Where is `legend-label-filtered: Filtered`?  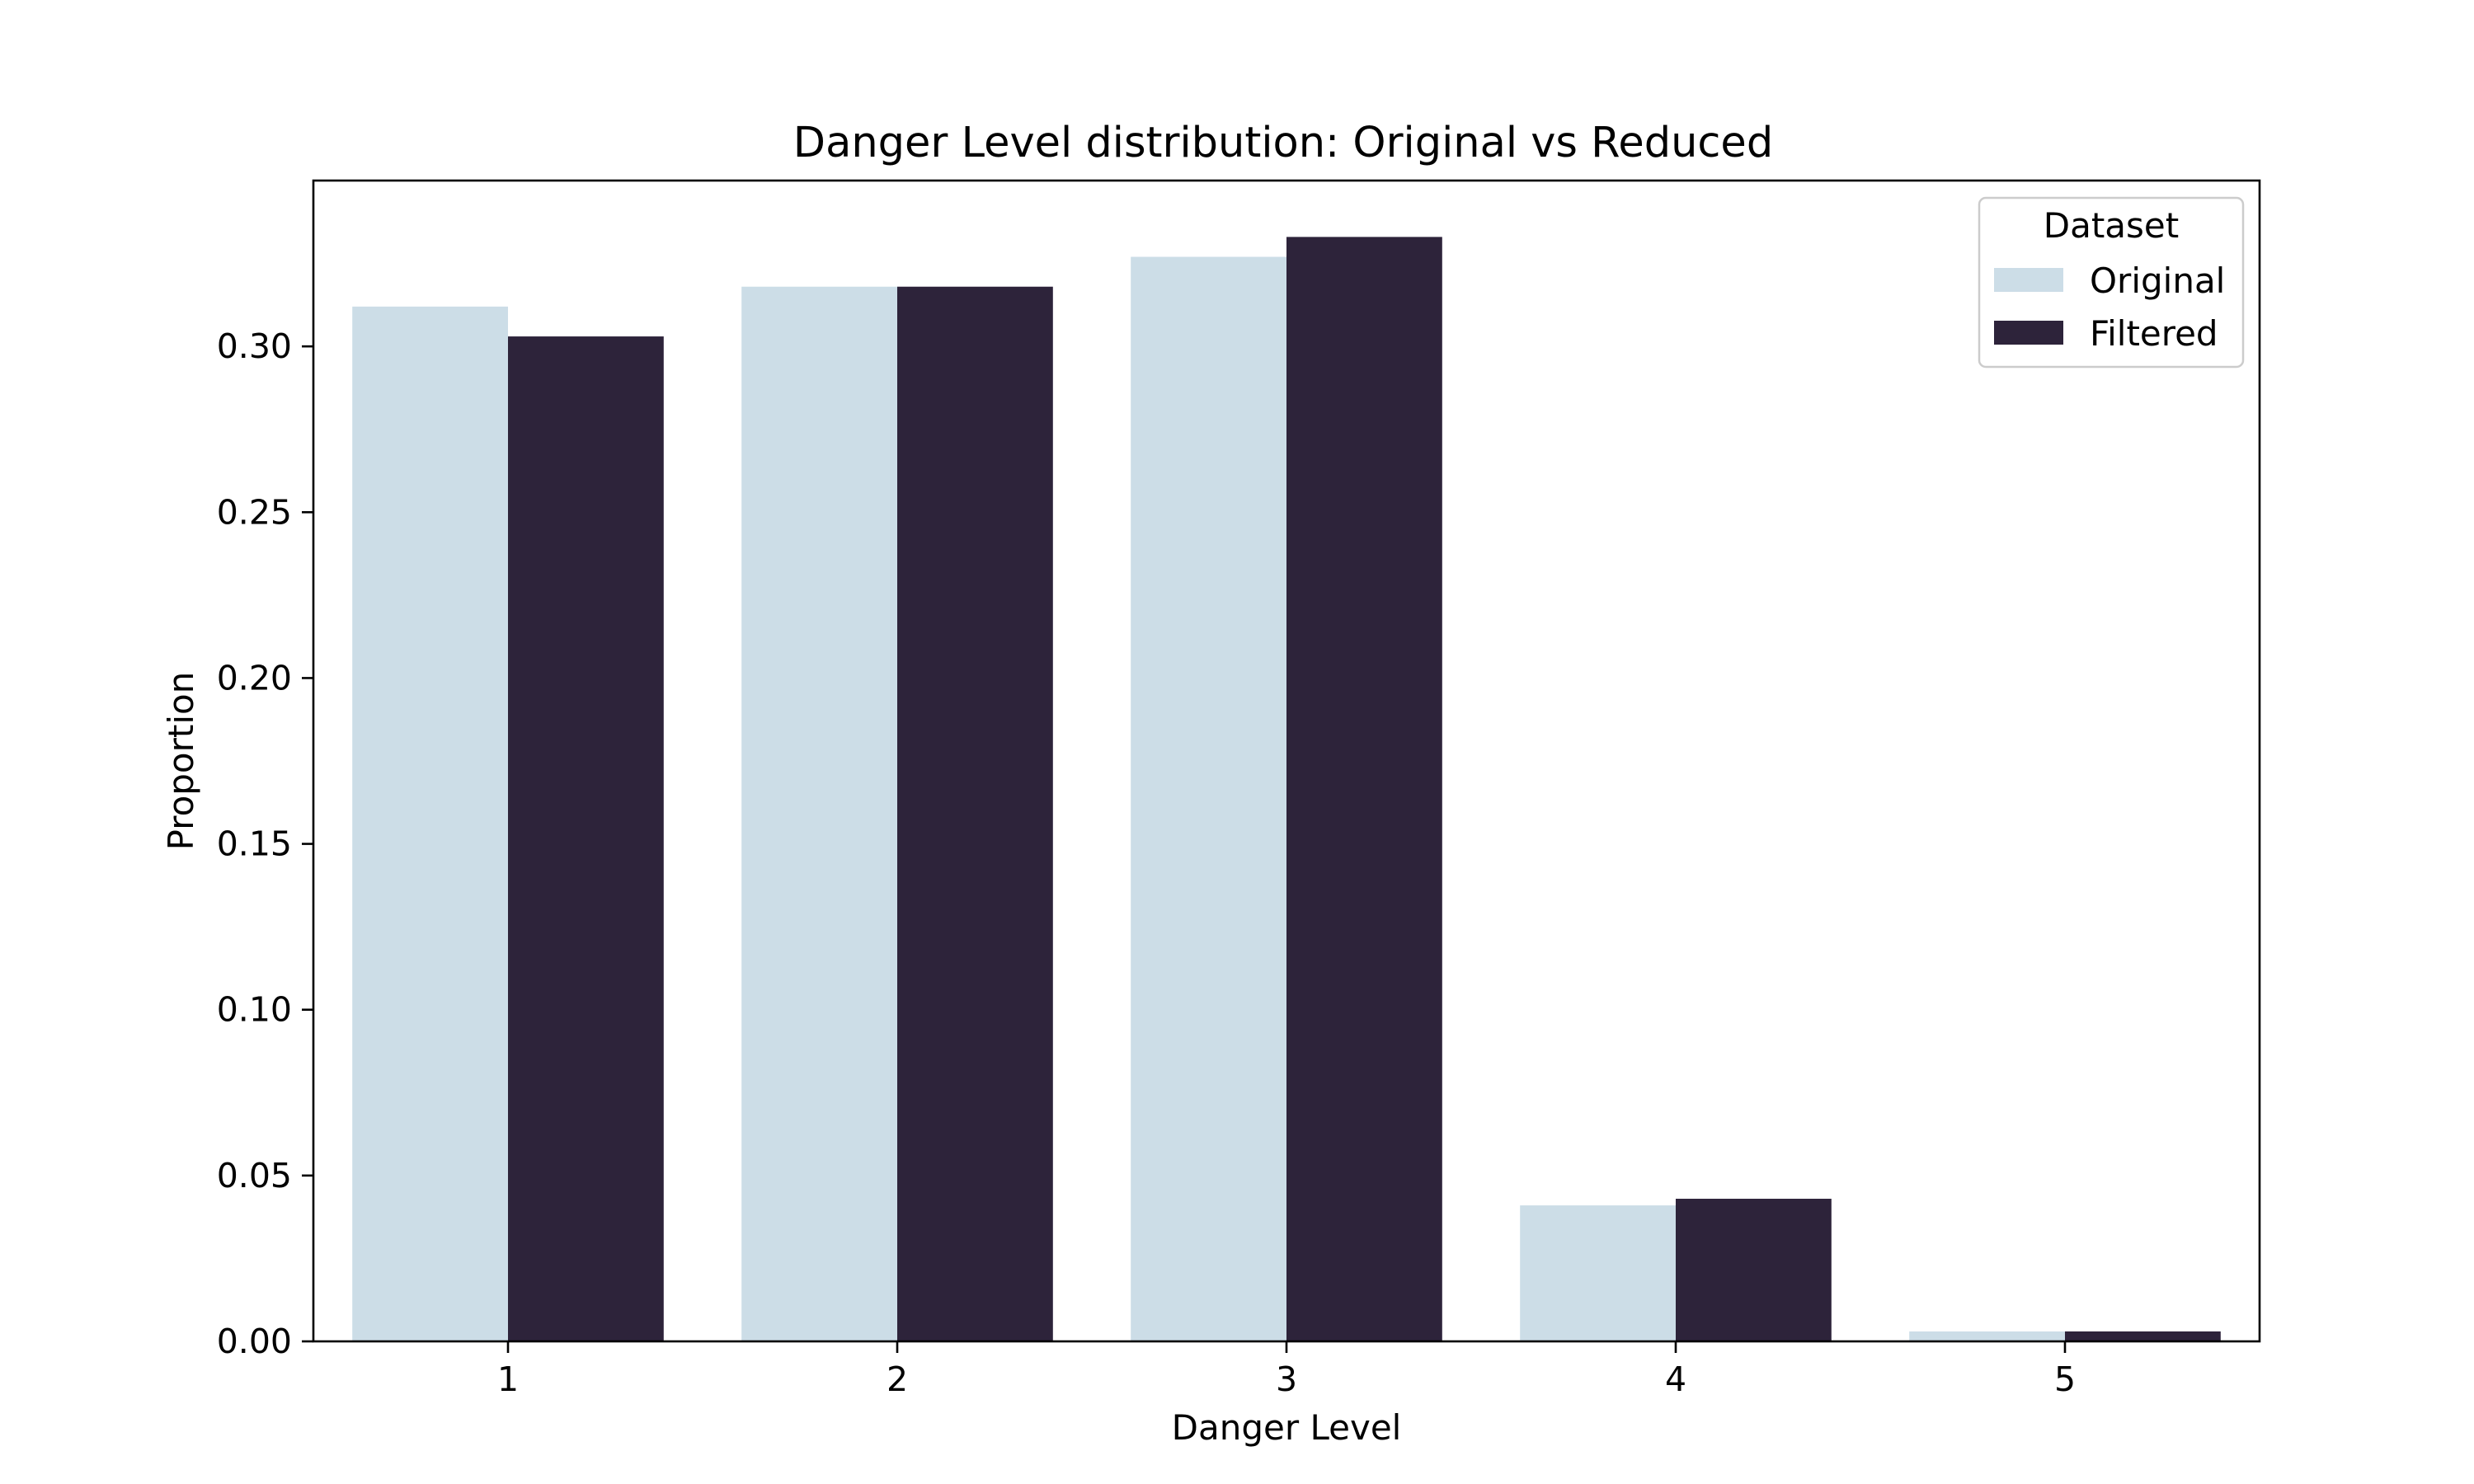
legend-label-filtered: Filtered is located at coordinates (2154, 333).